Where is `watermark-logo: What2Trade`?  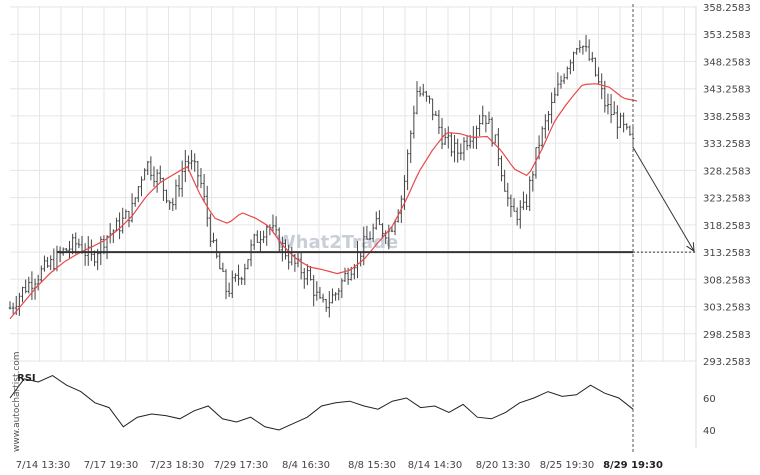
watermark-logo: What2Trade is located at coordinates (337, 242).